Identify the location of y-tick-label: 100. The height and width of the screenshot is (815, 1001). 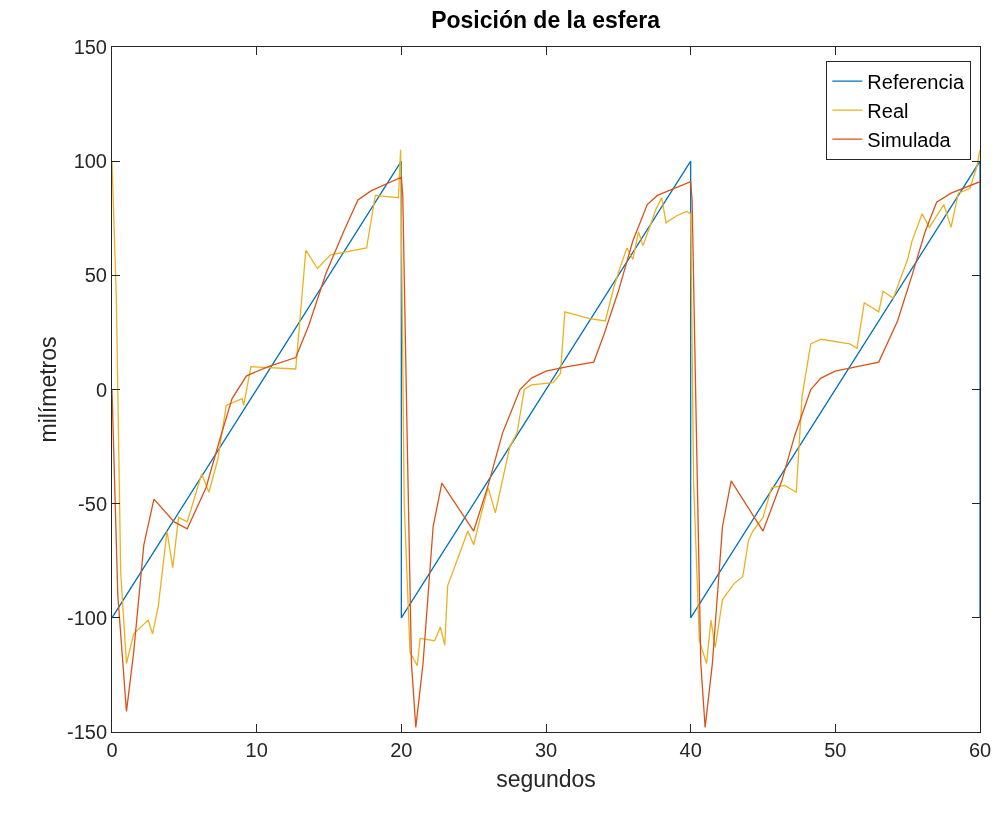
(90, 161).